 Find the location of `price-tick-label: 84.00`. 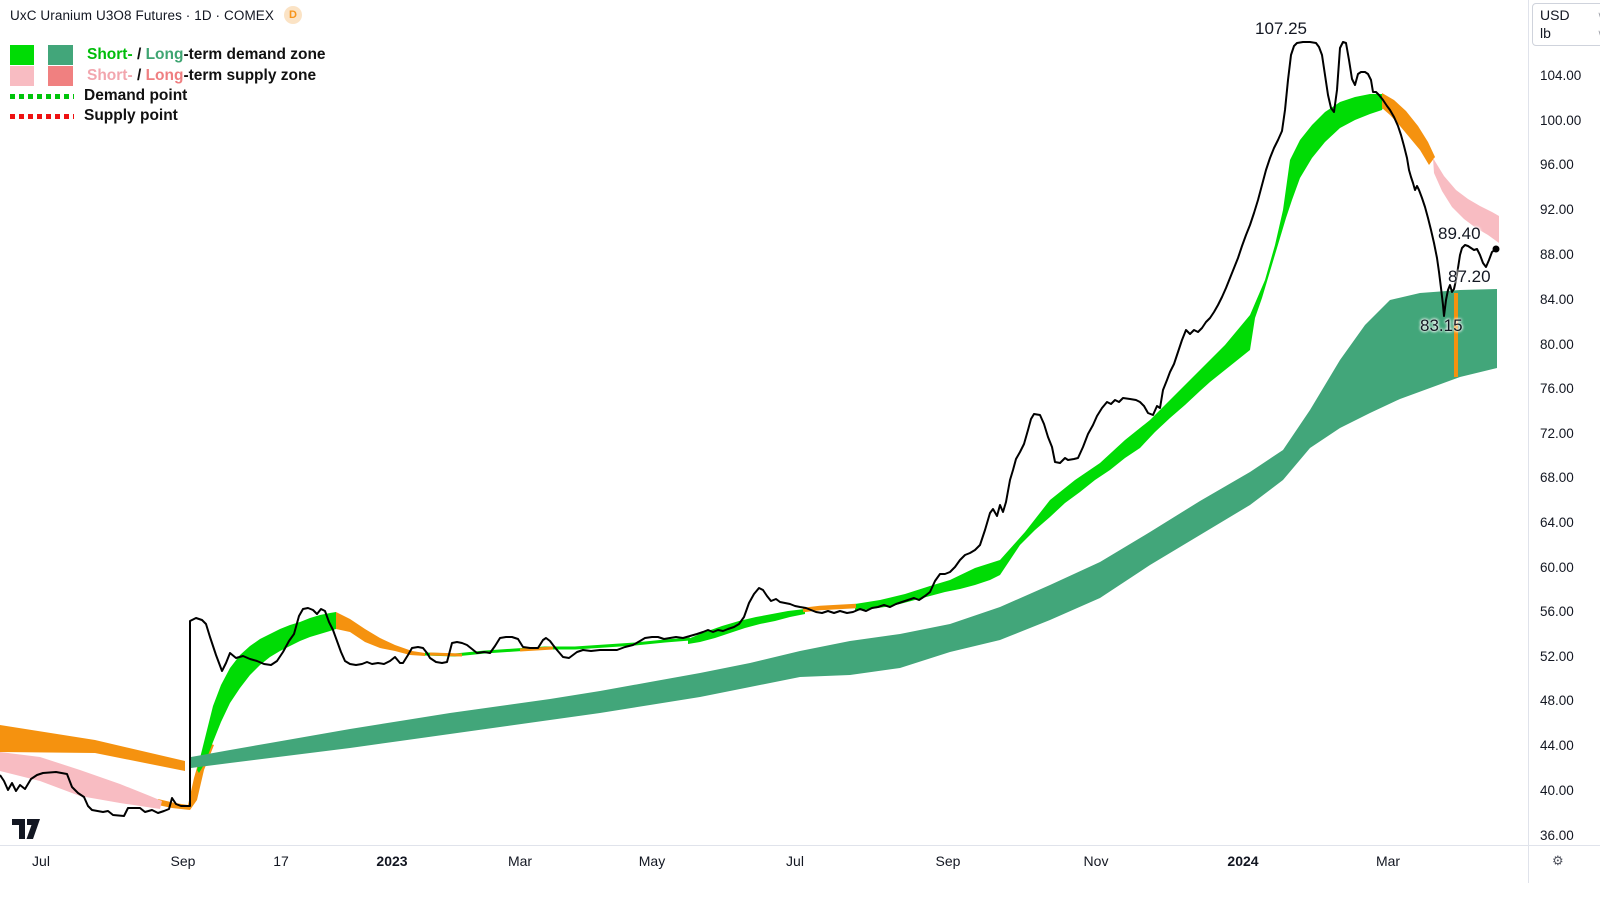

price-tick-label: 84.00 is located at coordinates (1557, 299).